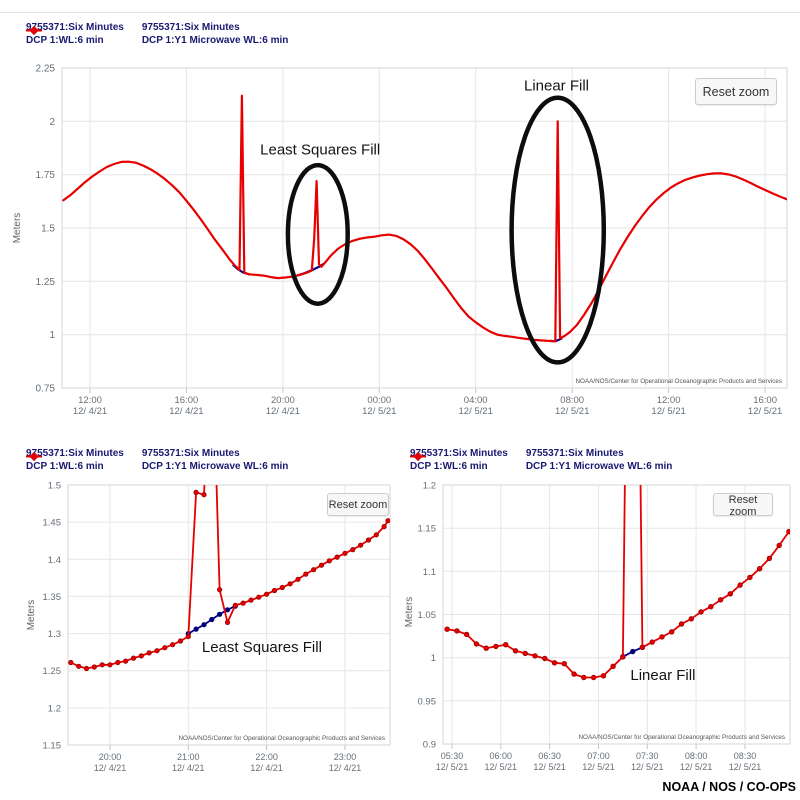 The height and width of the screenshot is (800, 800). What do you see at coordinates (476, 400) in the screenshot?
I see `x-tick-time: 04:00` at bounding box center [476, 400].